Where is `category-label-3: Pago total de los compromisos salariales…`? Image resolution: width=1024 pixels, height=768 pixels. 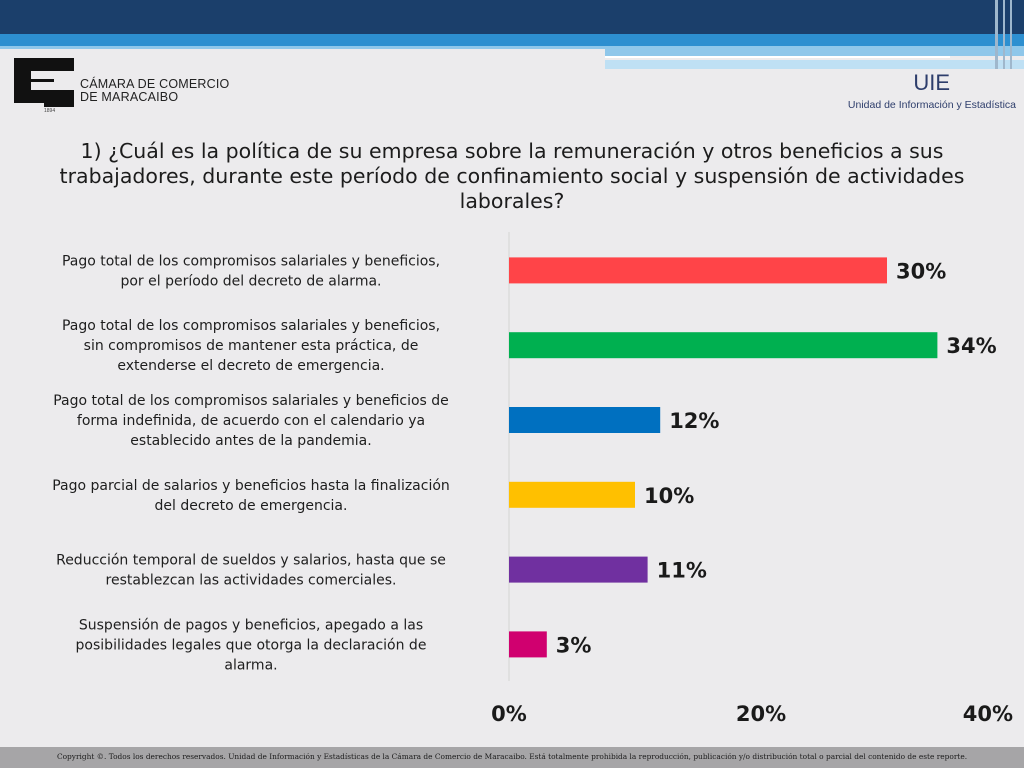 category-label-3: Pago total de los compromisos salariales… is located at coordinates (251, 421).